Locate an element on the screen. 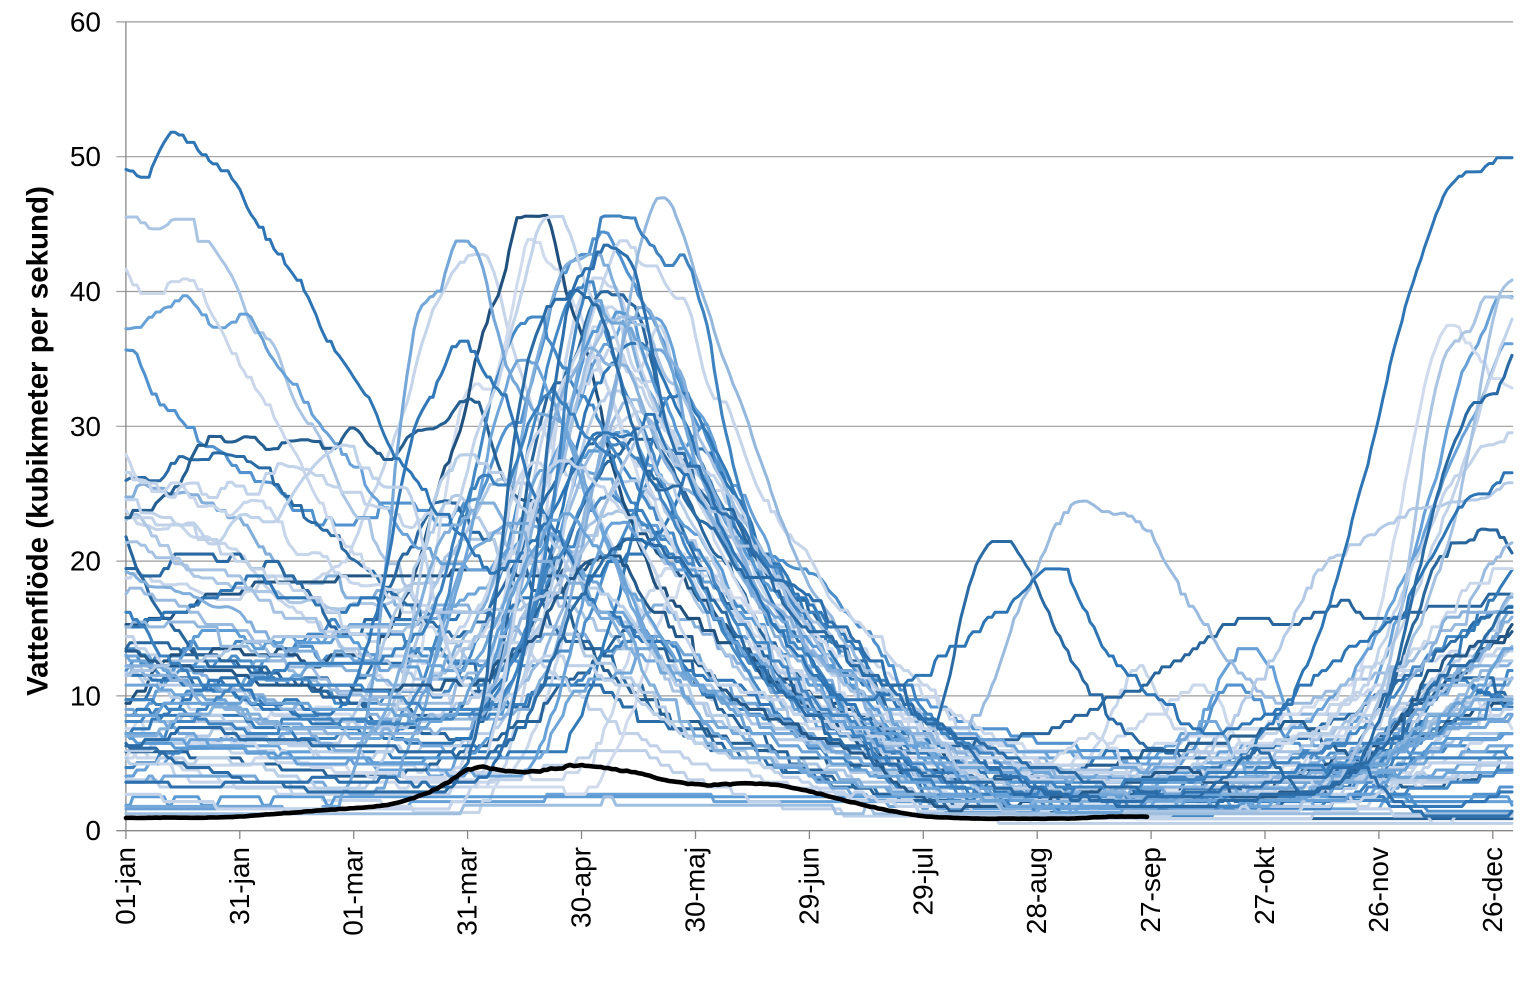 The width and height of the screenshot is (1525, 995). svg-text: 29-jun is located at coordinates (808, 886).